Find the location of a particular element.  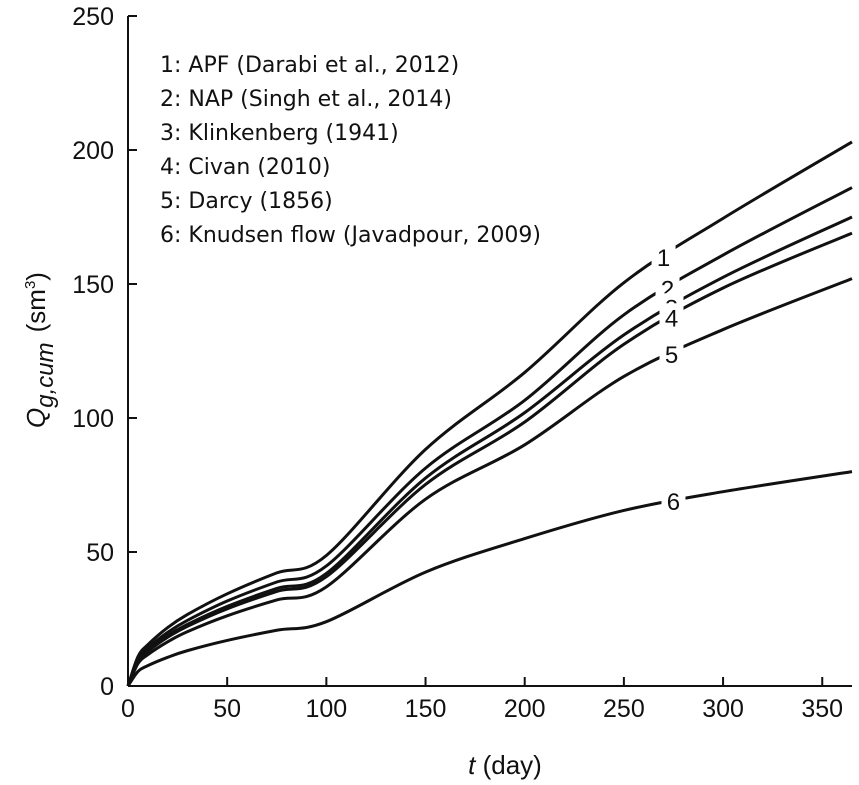

x-tick-label: 0 is located at coordinates (128, 709).